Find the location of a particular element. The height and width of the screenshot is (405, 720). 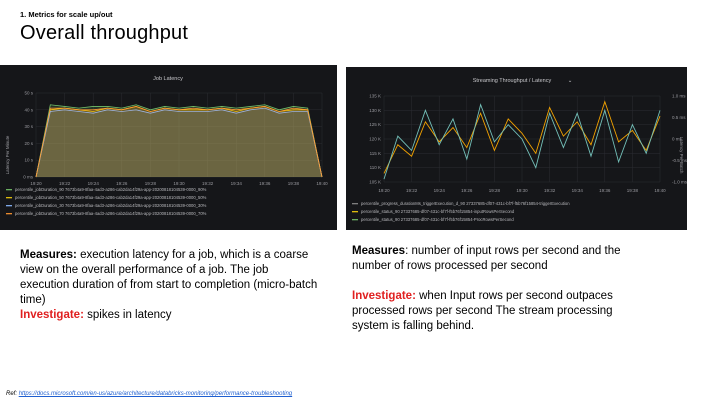

slide-kicker: 1. Metrics for scale up/out is located at coordinates (66, 14).